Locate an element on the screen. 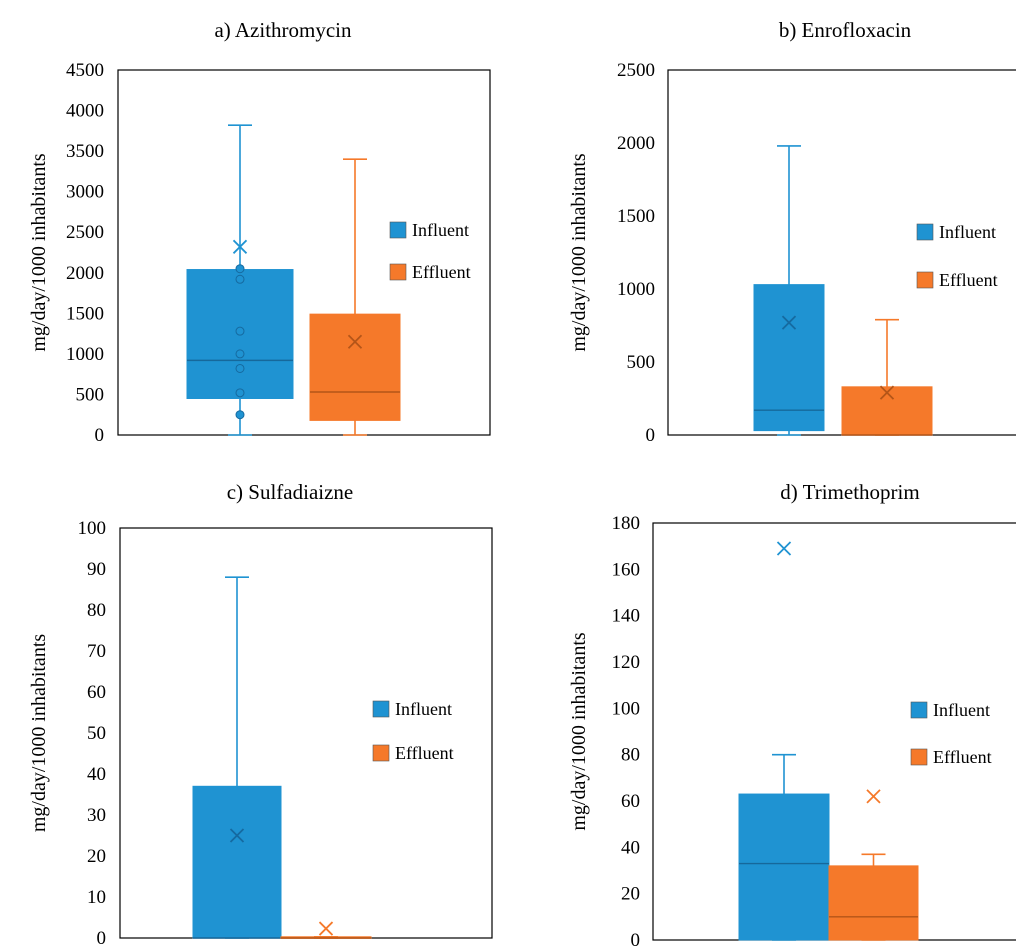  chart-title: c) Sulfadiaizne is located at coordinates (290, 492).